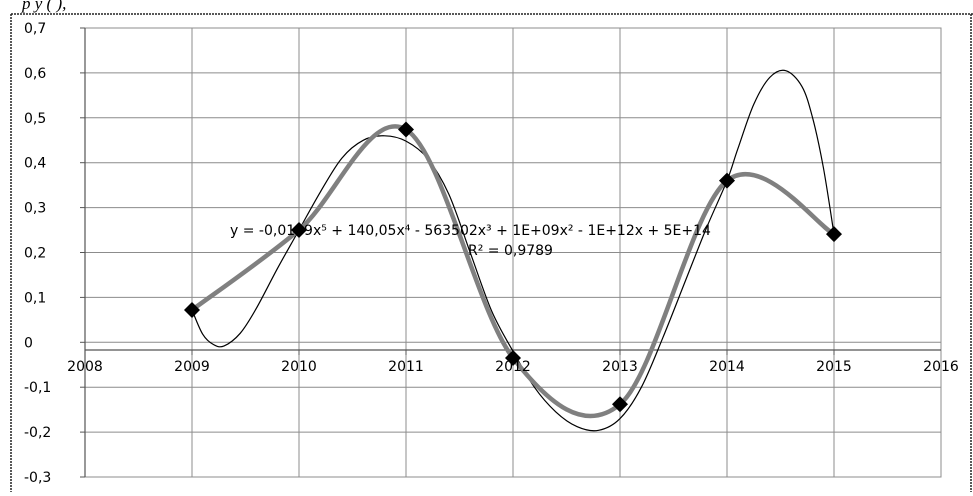 The height and width of the screenshot is (496, 973). I want to click on x-tick-label: 2009, so click(192, 367).